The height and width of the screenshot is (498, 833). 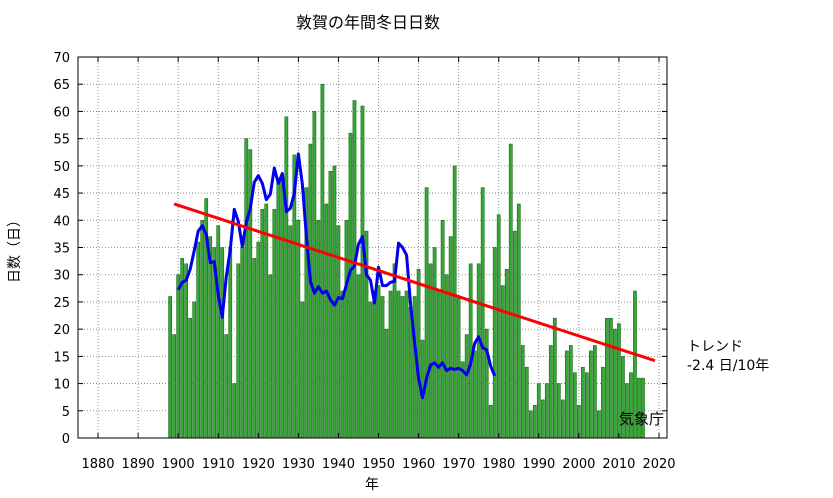 I want to click on x-tick-label: 1920, so click(x=258, y=464).